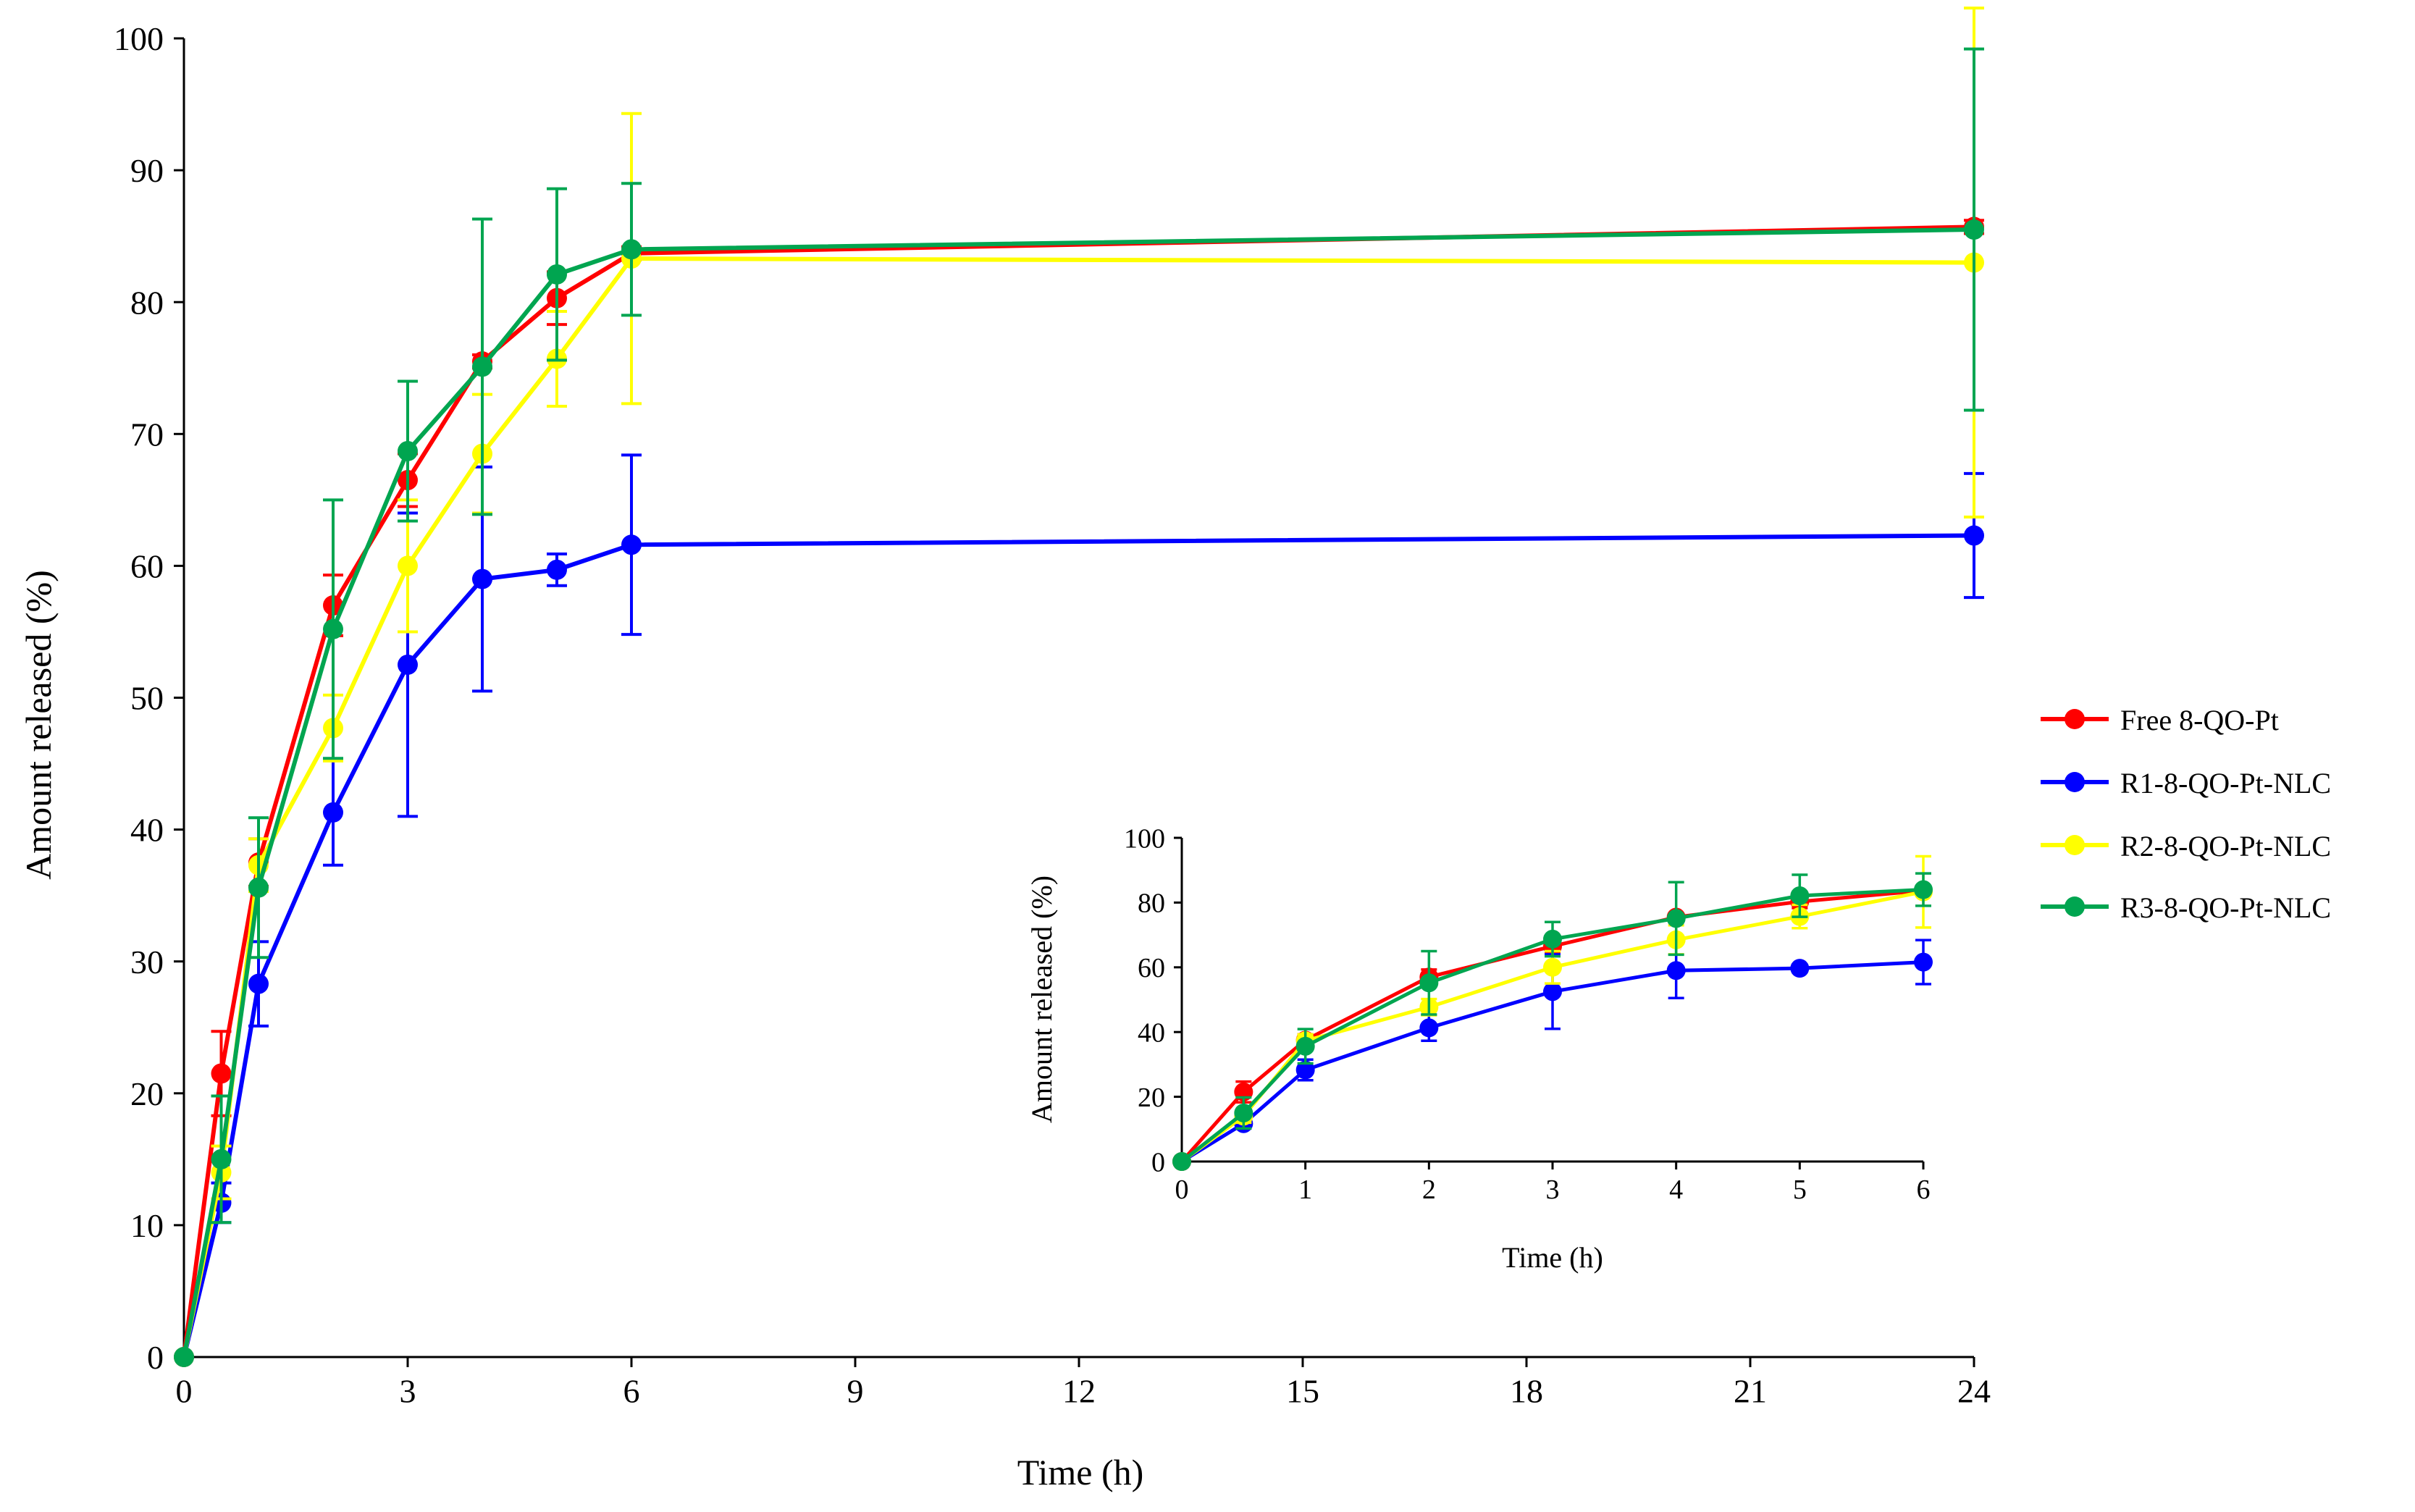 Image resolution: width=2415 pixels, height=1512 pixels. What do you see at coordinates (147, 830) in the screenshot?
I see `main-y-tick-label: 40` at bounding box center [147, 830].